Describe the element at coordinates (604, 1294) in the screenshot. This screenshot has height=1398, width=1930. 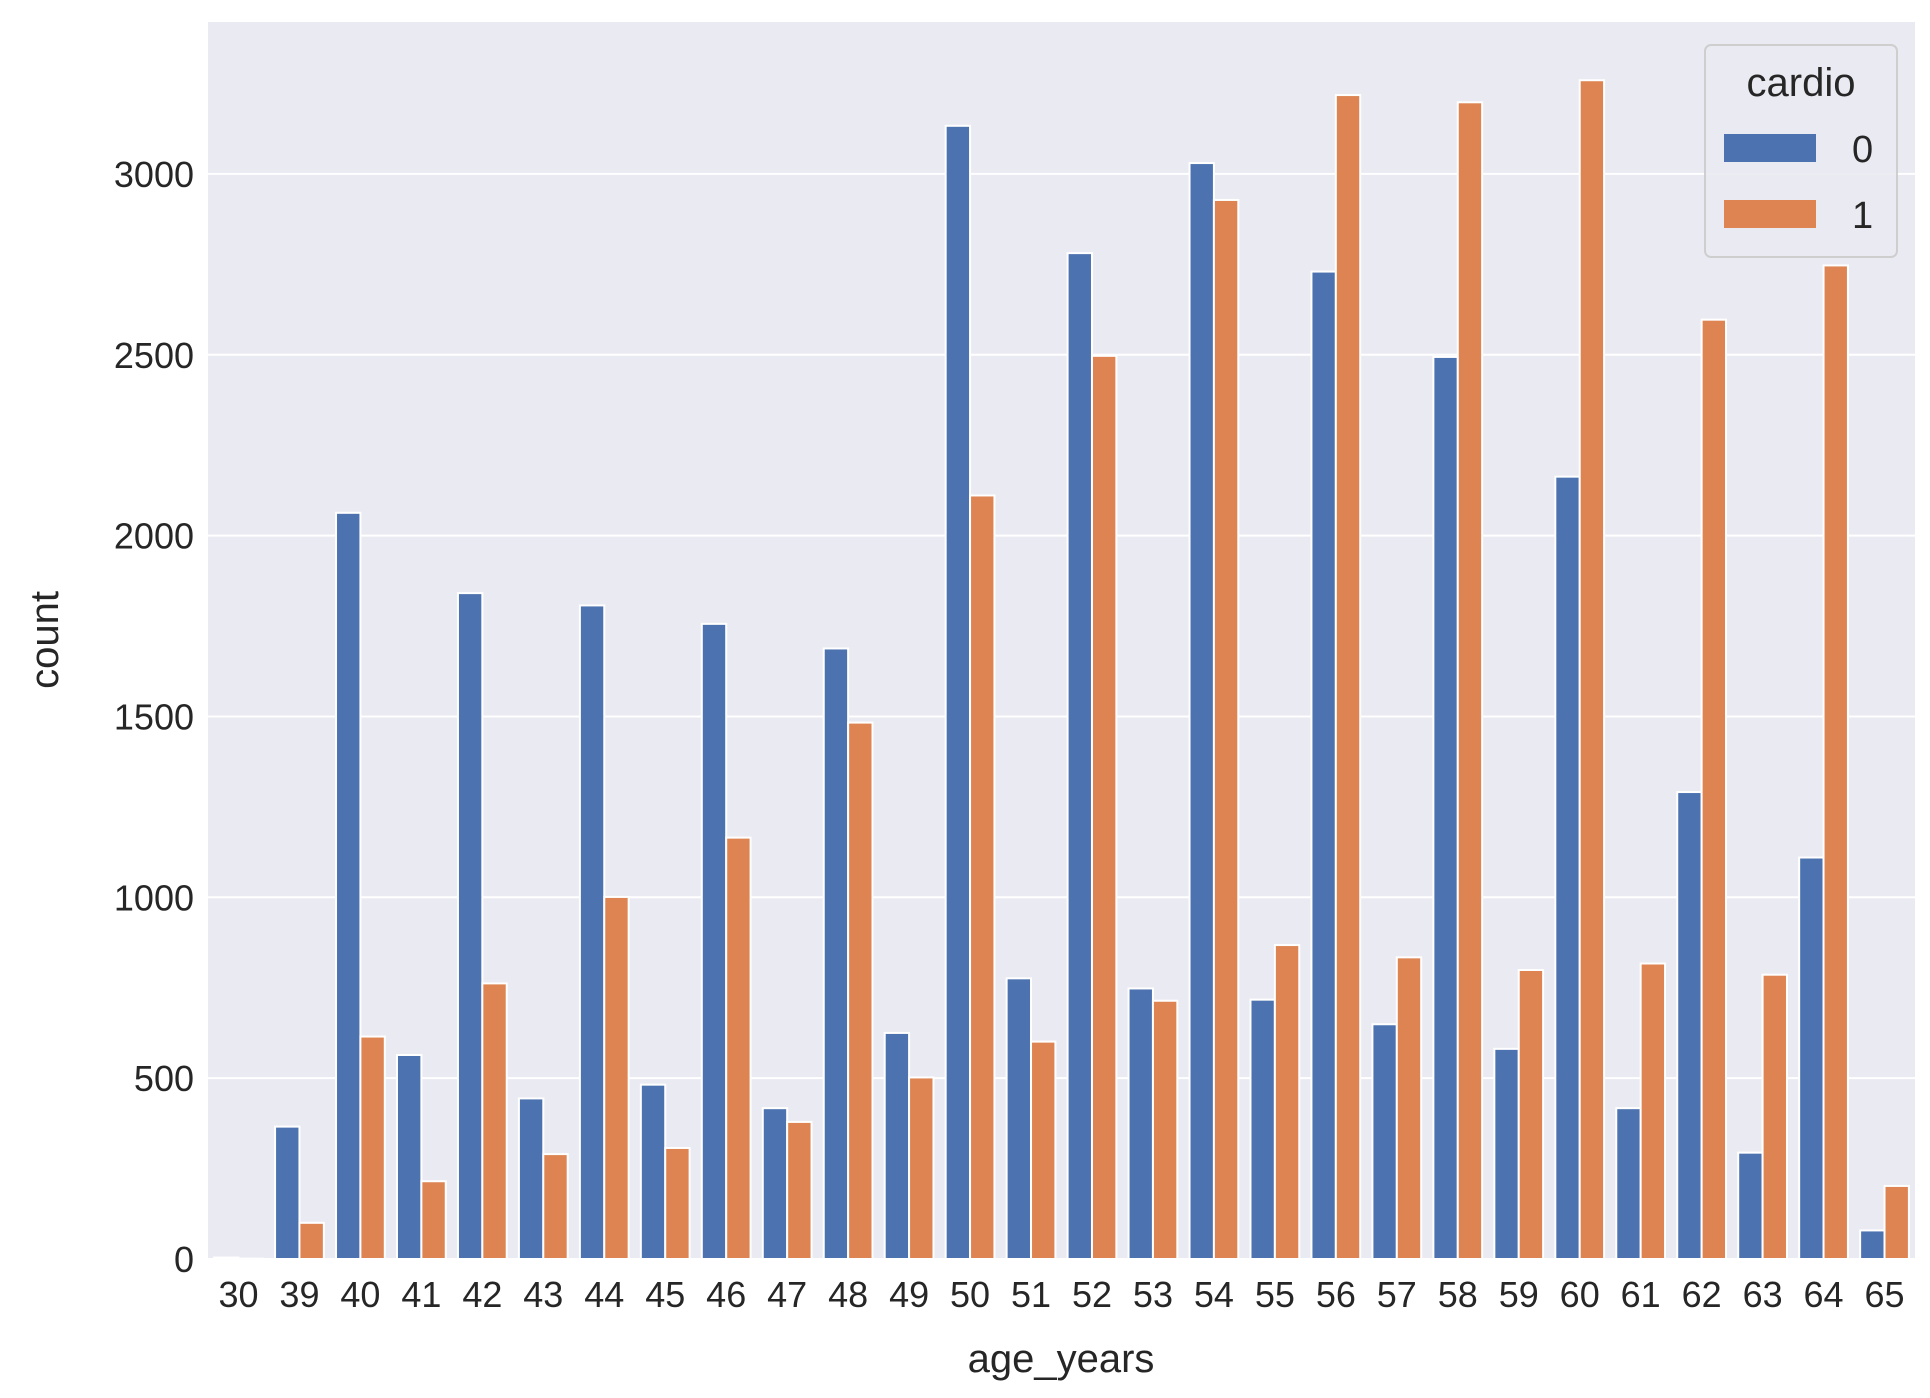
I see `x-tick-label: 44` at that location.